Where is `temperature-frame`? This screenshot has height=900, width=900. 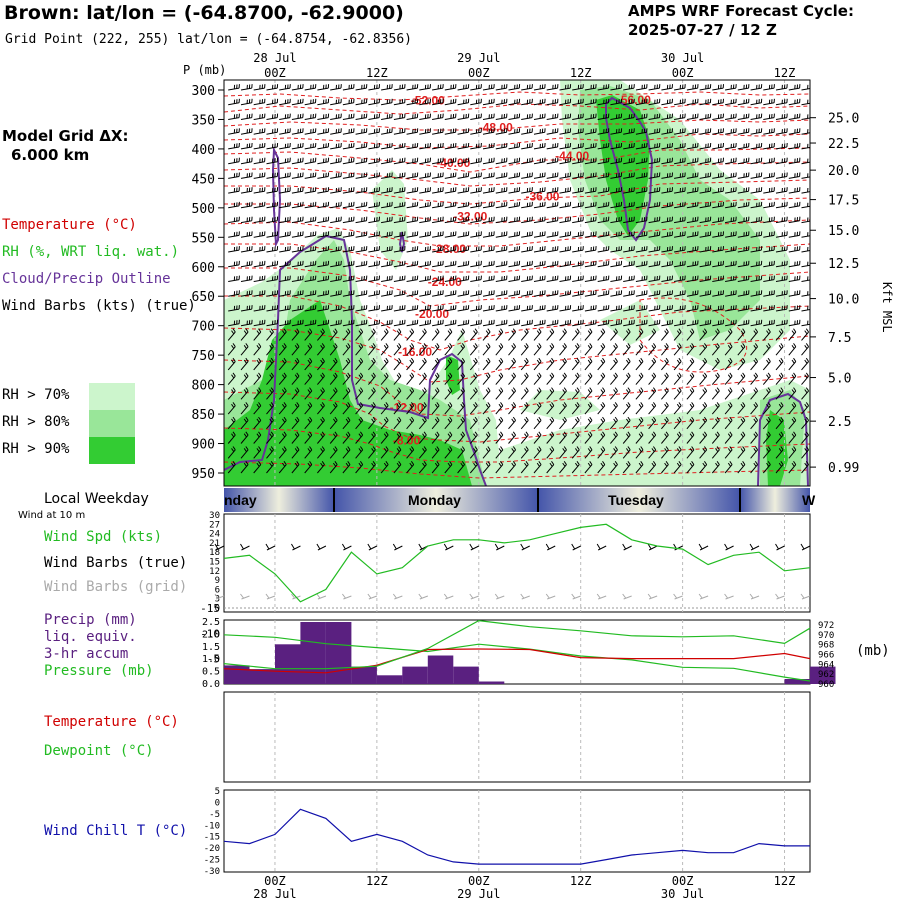 temperature-frame is located at coordinates (517, 737).